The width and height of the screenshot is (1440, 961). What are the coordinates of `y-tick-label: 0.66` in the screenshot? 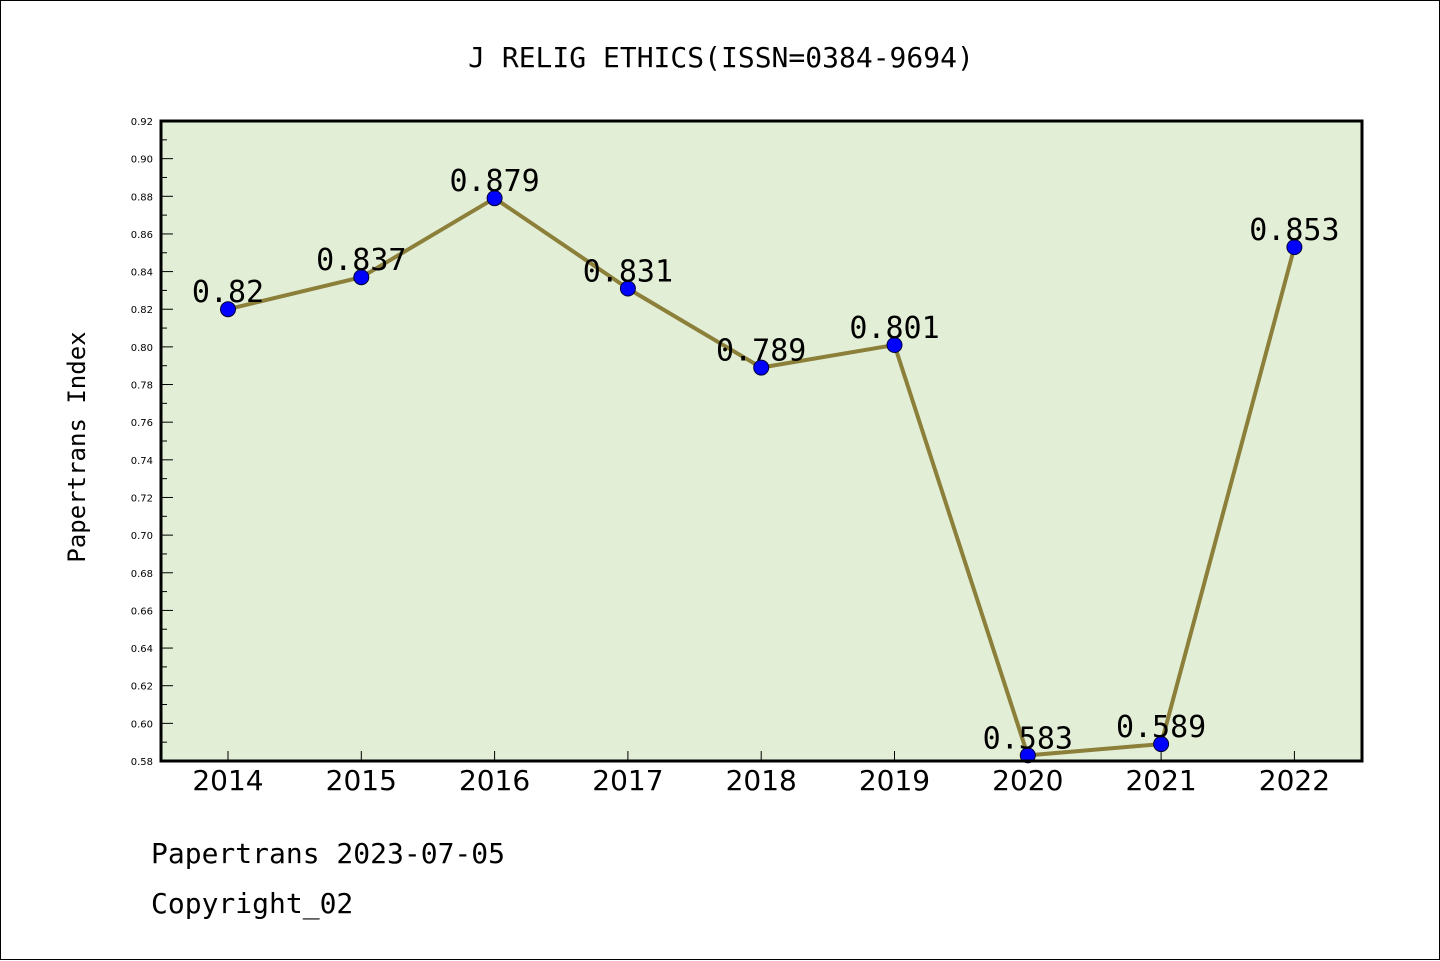 It's located at (142, 611).